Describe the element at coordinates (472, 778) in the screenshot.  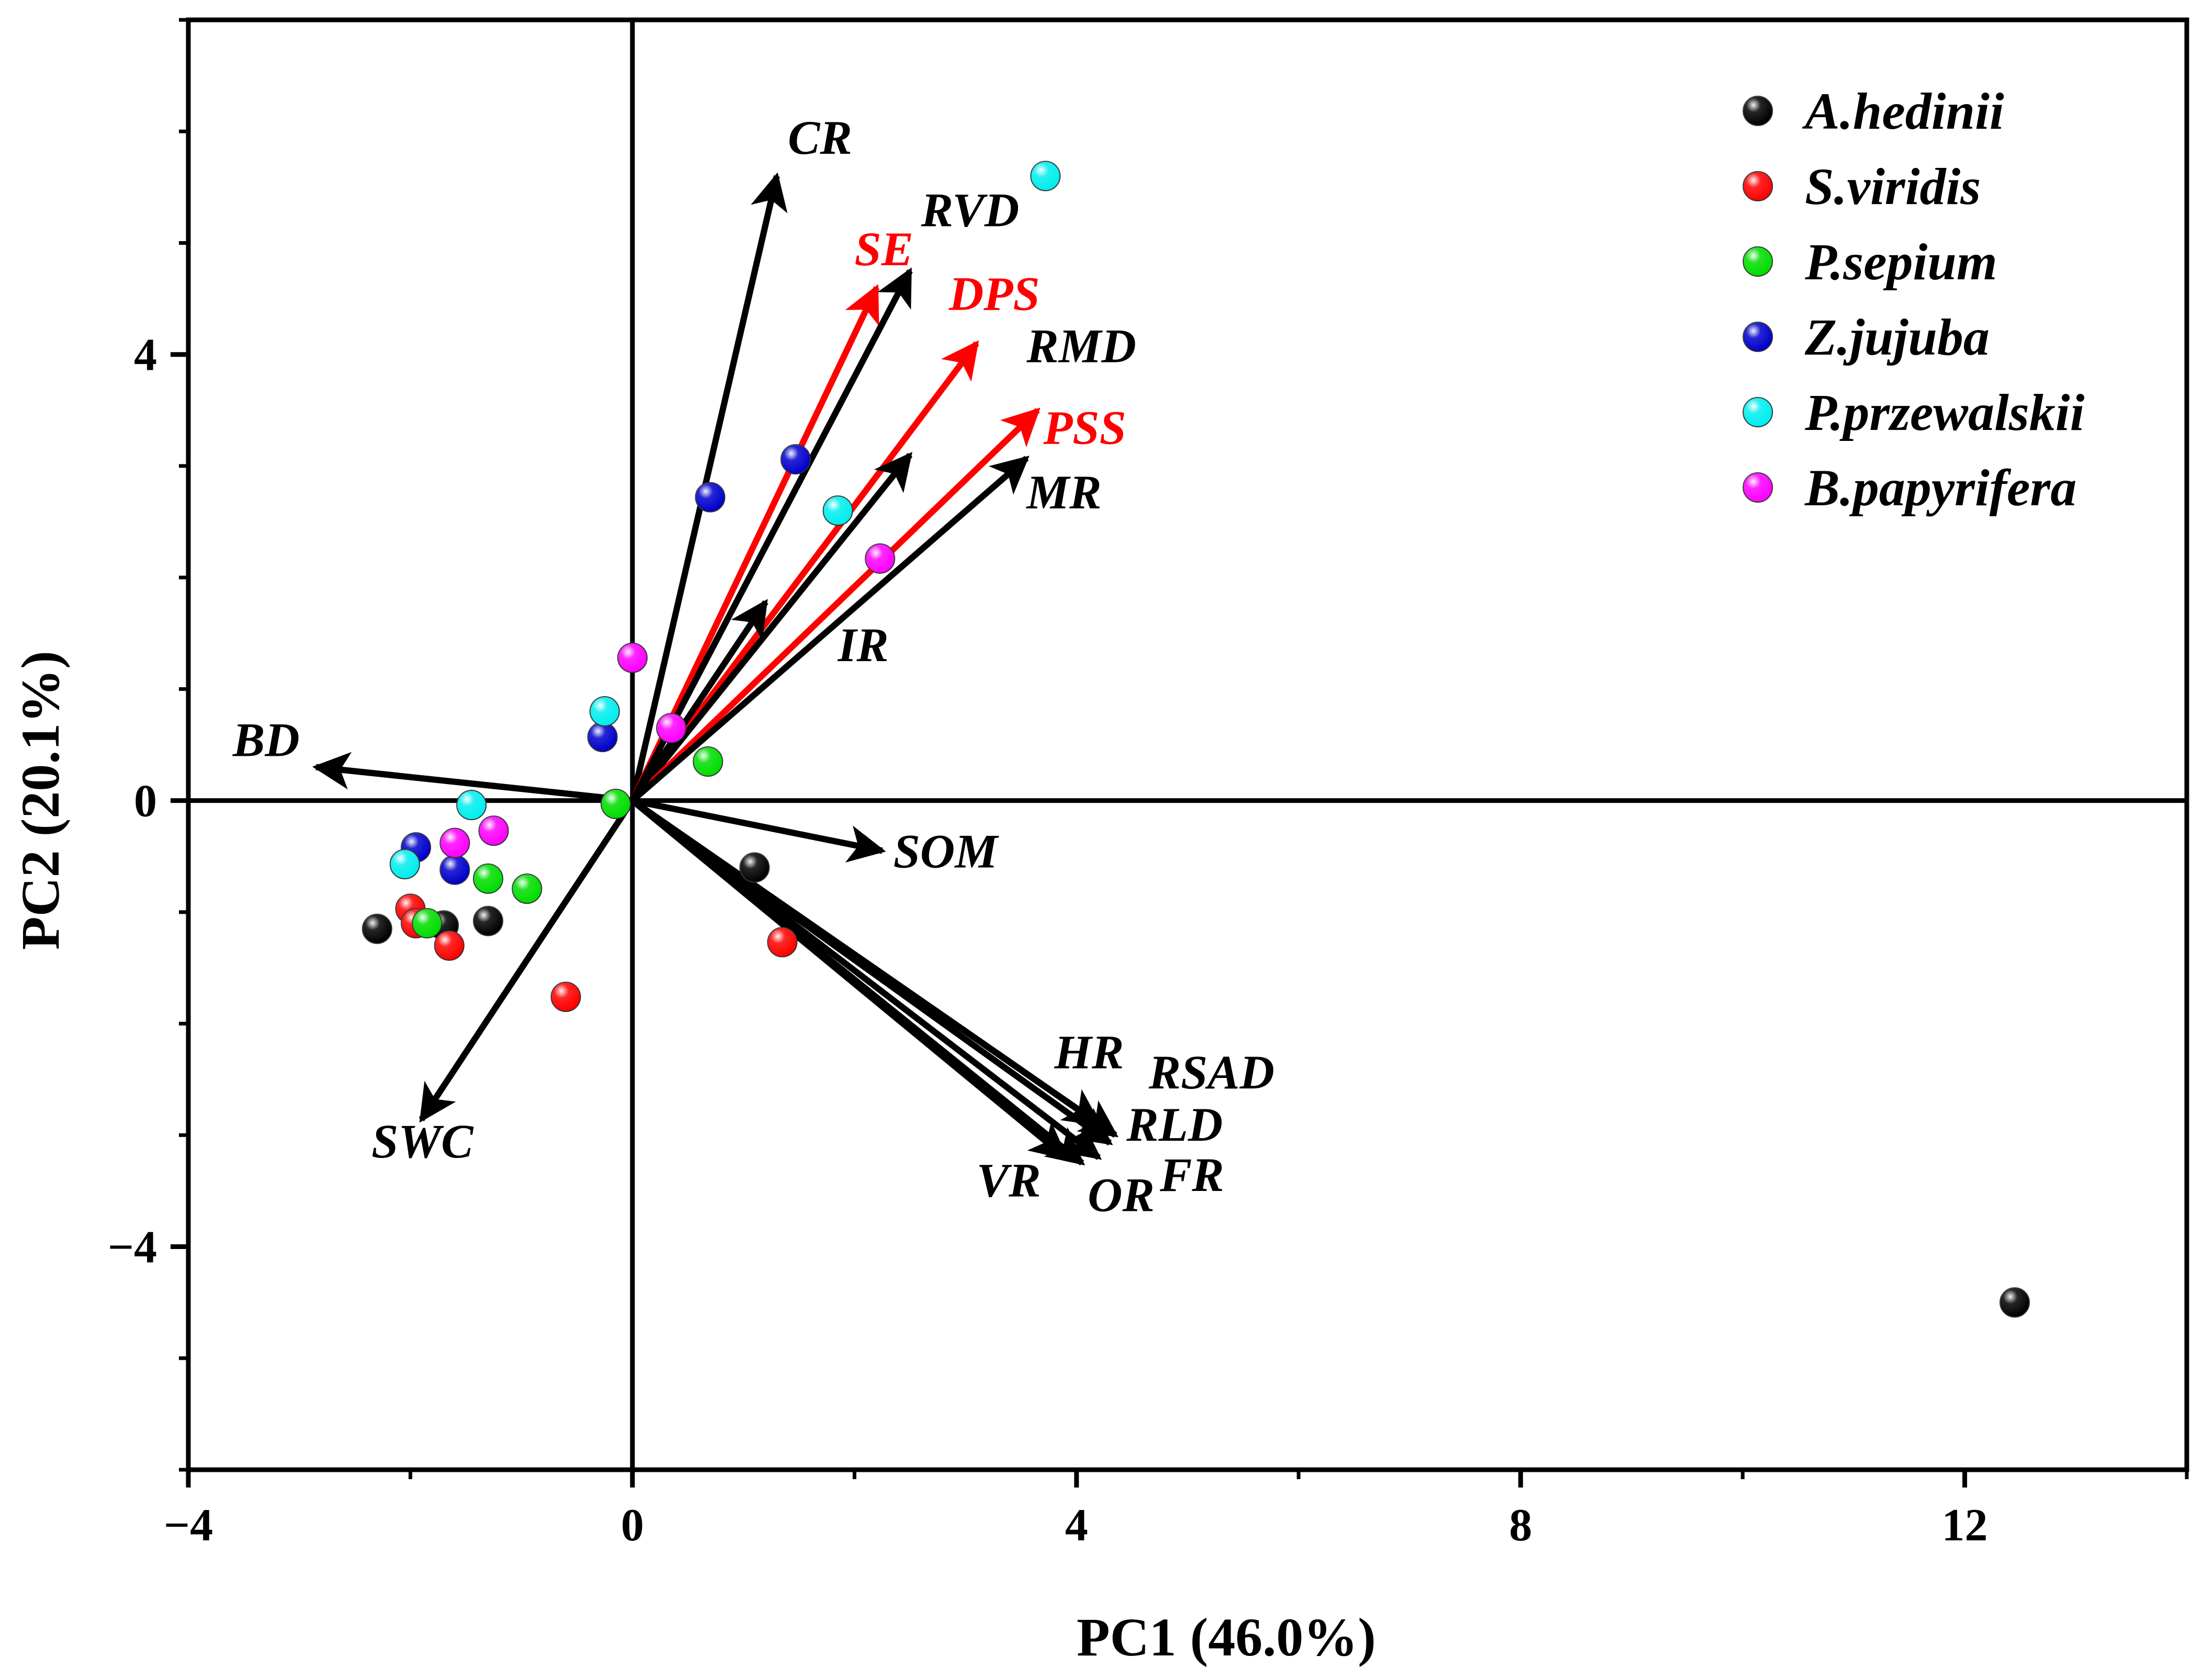
I see `loading-arrow-bd` at that location.